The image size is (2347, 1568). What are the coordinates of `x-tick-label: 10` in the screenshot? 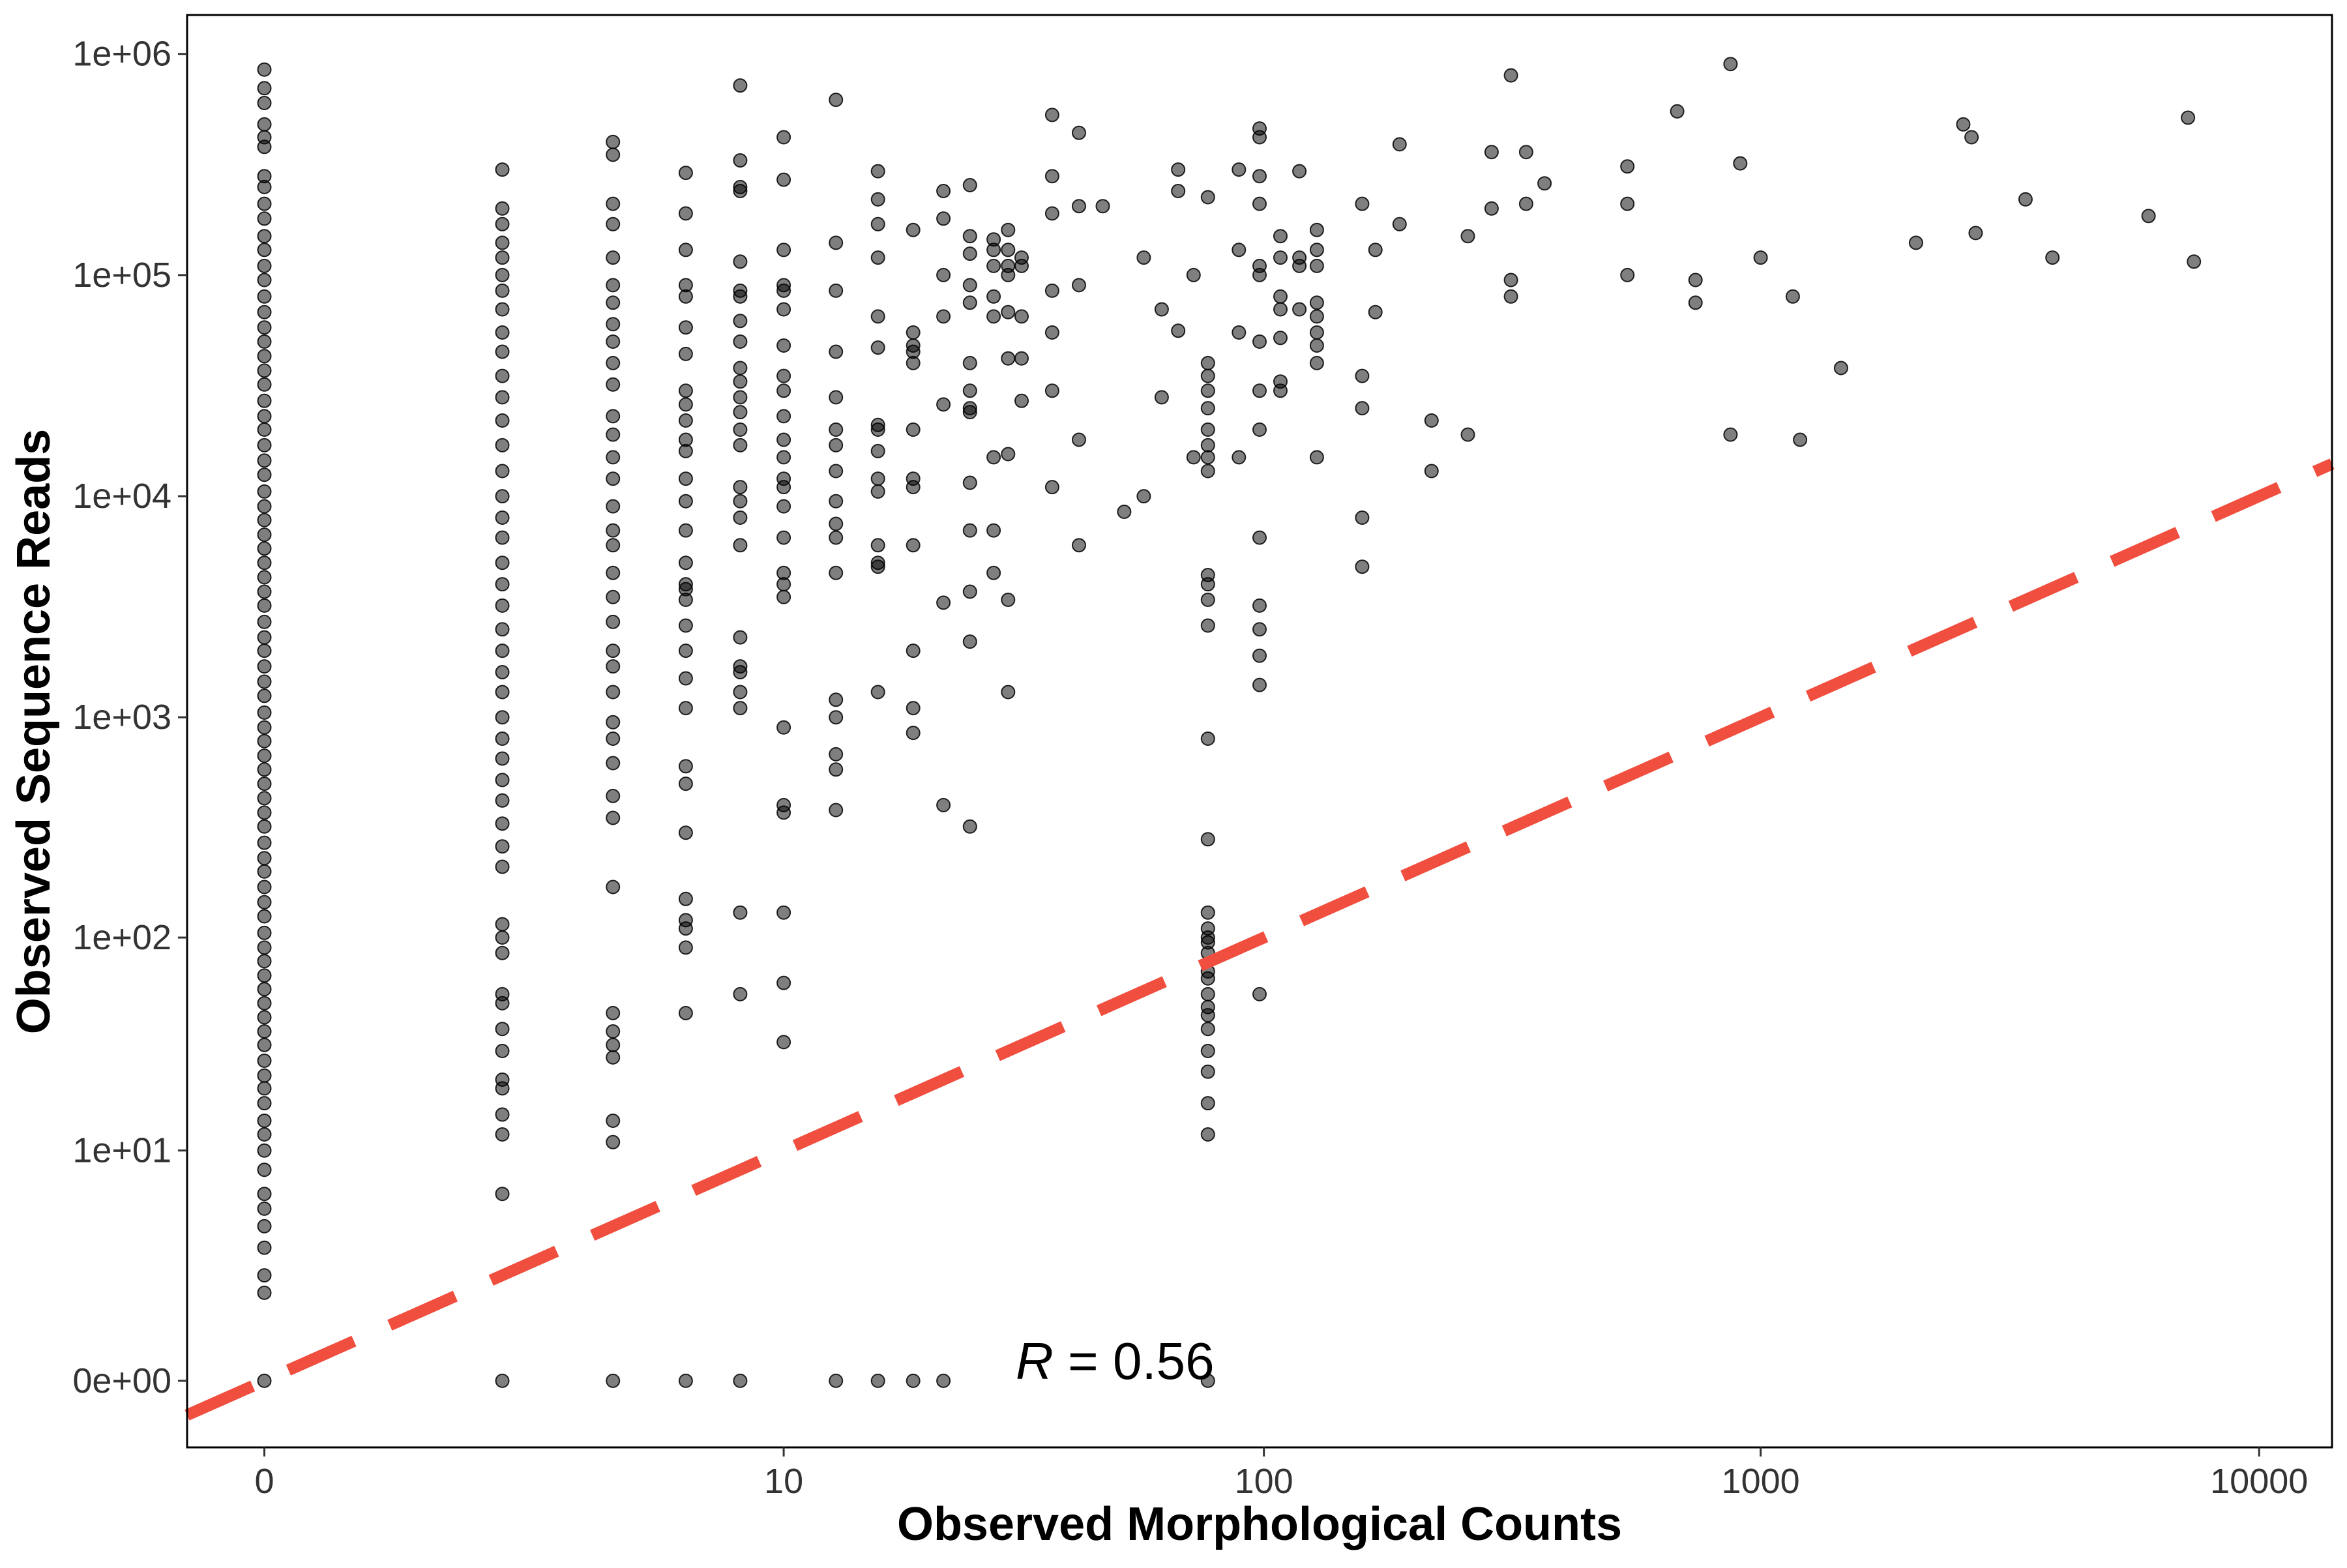 It's located at (783, 1482).